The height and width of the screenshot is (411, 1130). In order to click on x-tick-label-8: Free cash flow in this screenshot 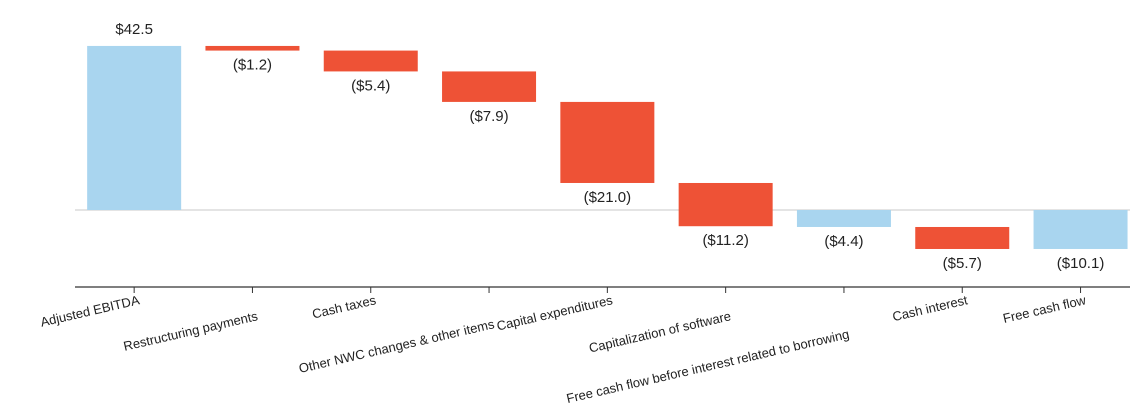, I will do `click(1044, 309)`.